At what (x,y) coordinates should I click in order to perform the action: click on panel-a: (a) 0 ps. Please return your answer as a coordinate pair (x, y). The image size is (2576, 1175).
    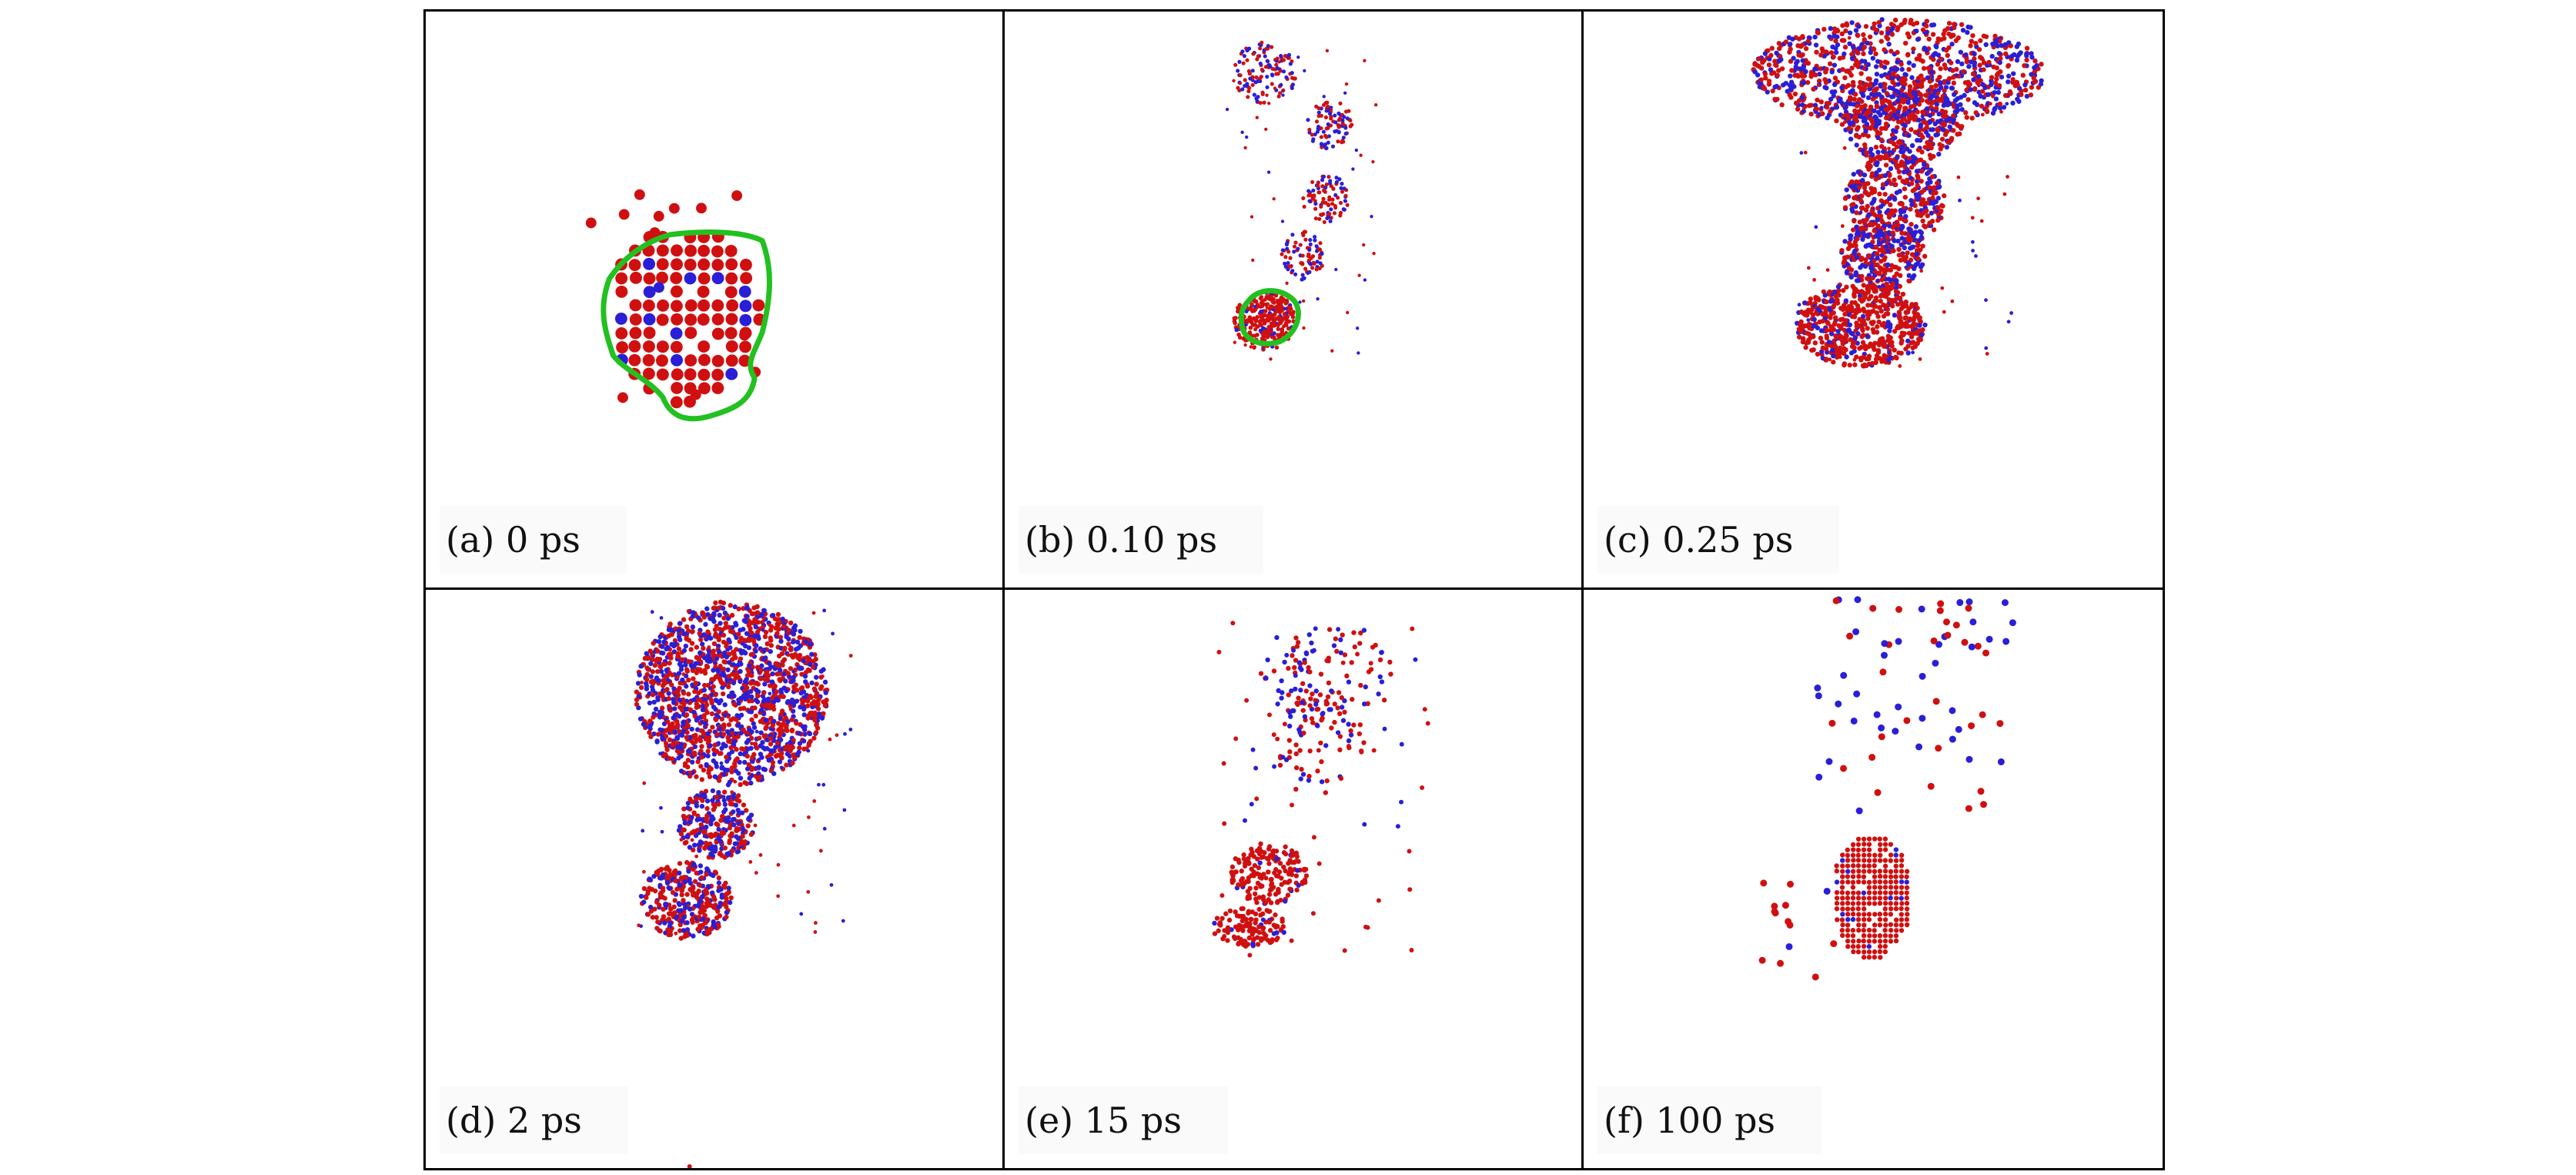
    Looking at the image, I should click on (716, 301).